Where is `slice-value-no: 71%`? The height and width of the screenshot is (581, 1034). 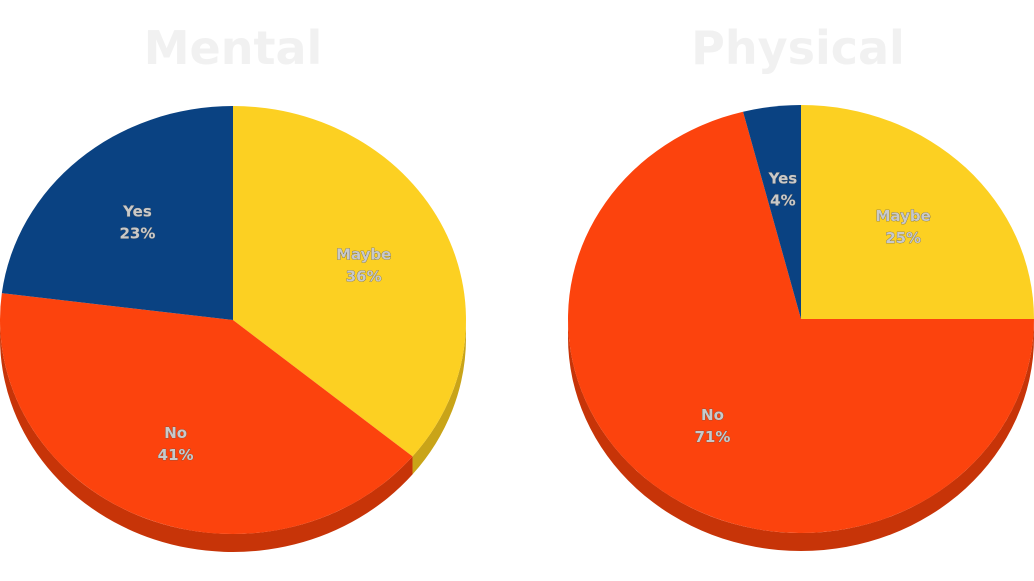 slice-value-no: 71% is located at coordinates (713, 437).